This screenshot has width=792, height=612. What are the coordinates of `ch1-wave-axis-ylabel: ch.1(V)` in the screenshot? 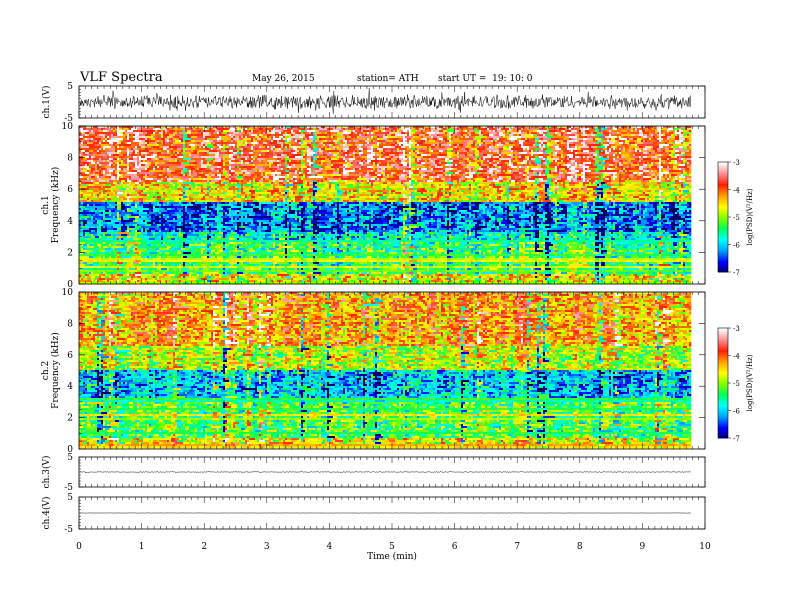 It's located at (46, 102).